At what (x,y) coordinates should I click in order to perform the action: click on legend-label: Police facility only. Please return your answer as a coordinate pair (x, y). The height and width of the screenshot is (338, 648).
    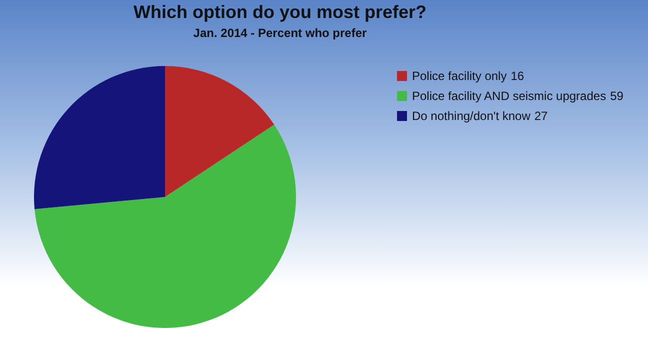
    Looking at the image, I should click on (459, 76).